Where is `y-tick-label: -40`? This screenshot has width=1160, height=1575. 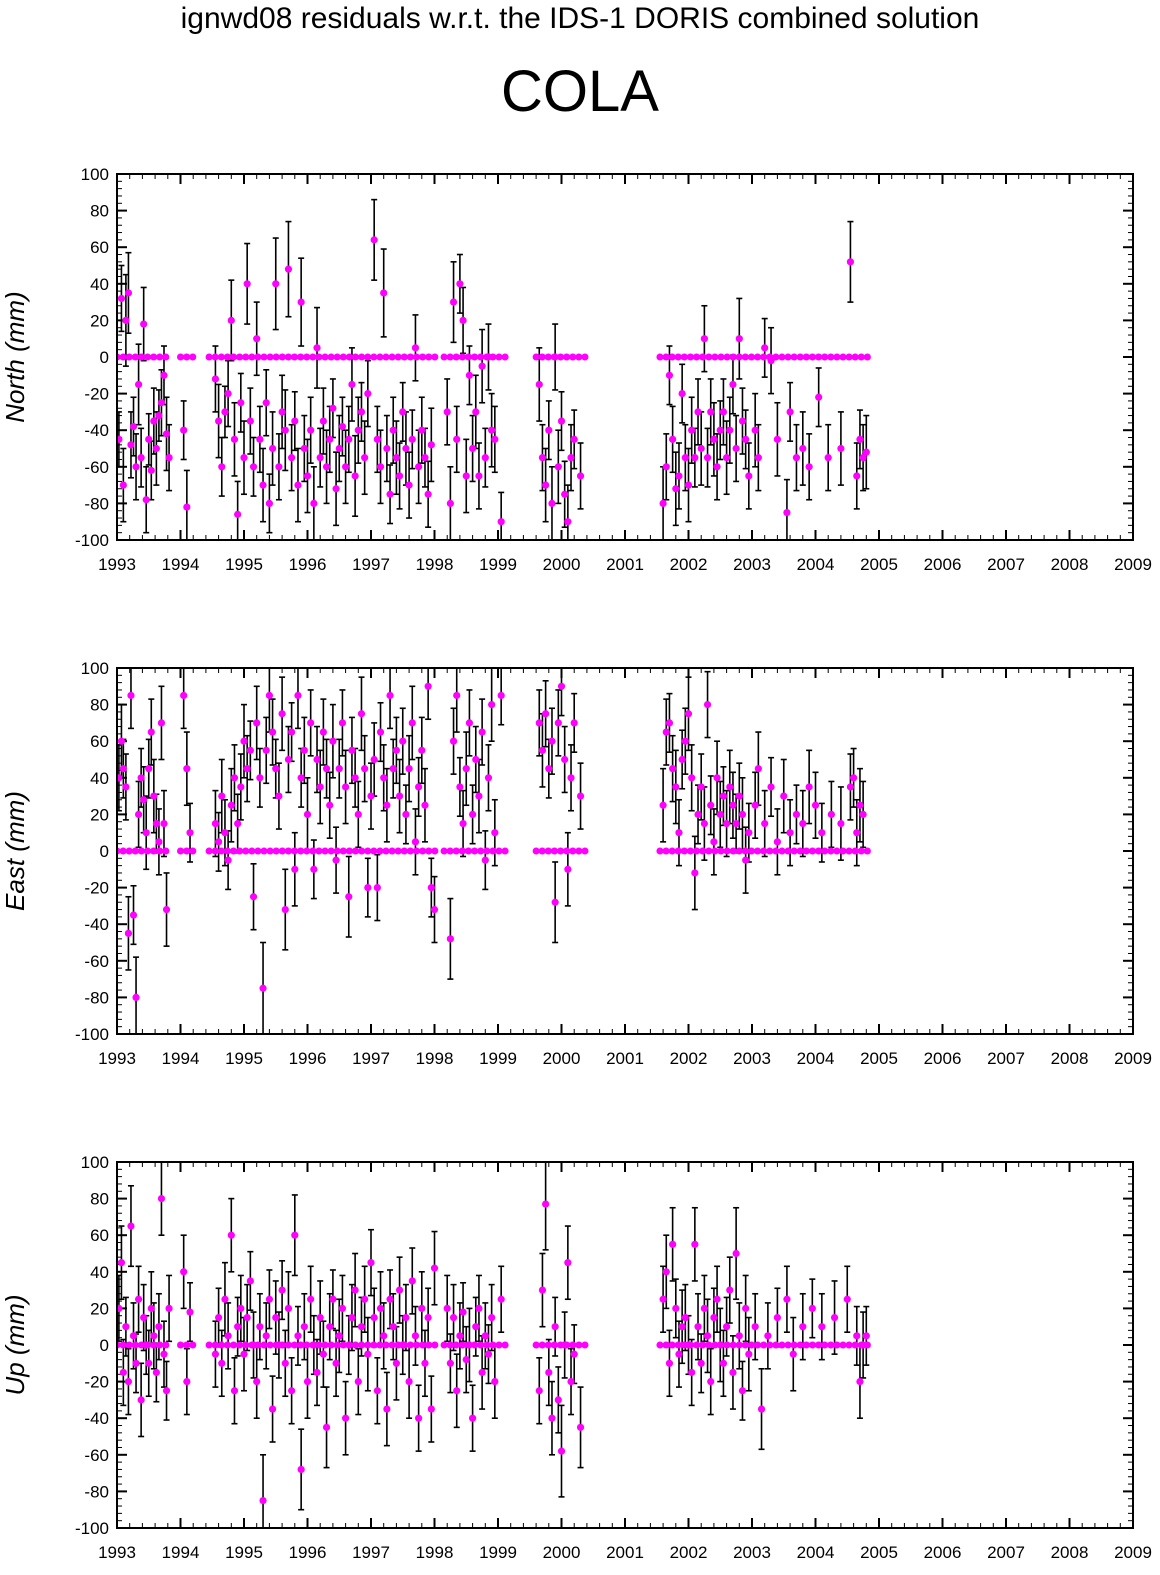
y-tick-label: -40 is located at coordinates (96, 1418).